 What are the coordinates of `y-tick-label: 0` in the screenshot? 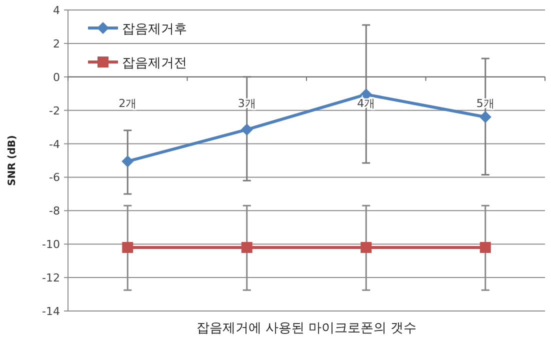 It's located at (56, 77).